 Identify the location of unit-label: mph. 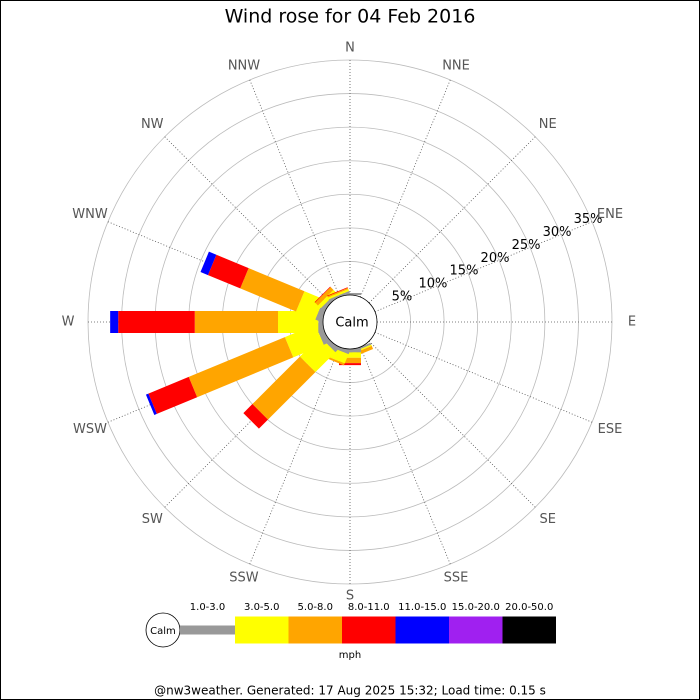
(350, 655).